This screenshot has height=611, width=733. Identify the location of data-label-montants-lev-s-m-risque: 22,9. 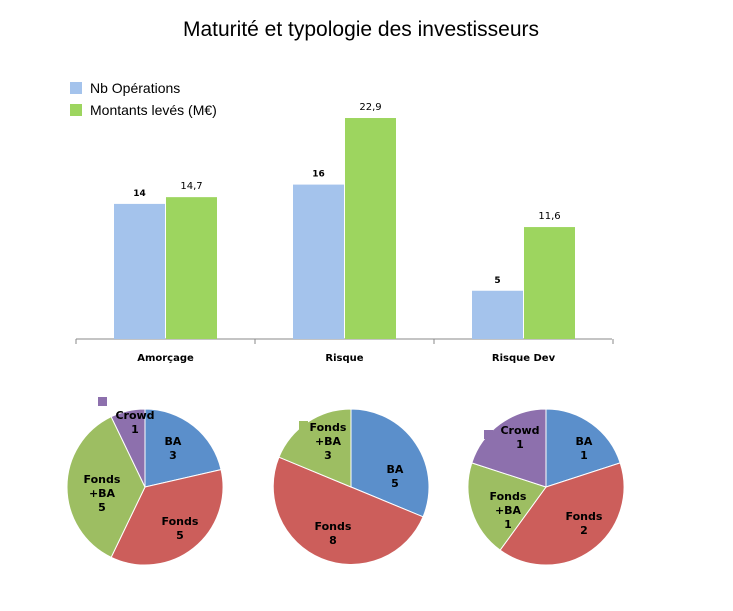
(370, 107).